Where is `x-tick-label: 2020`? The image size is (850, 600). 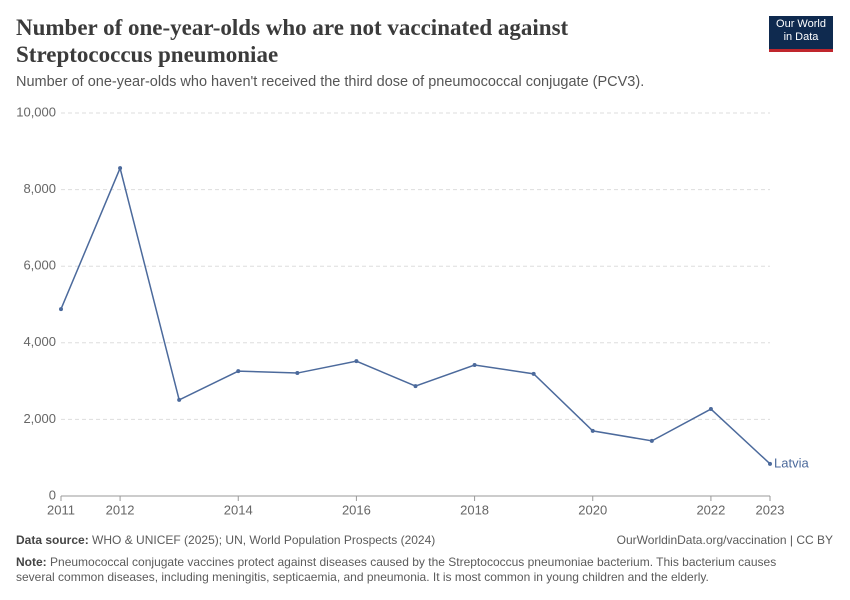
x-tick-label: 2020 is located at coordinates (592, 509).